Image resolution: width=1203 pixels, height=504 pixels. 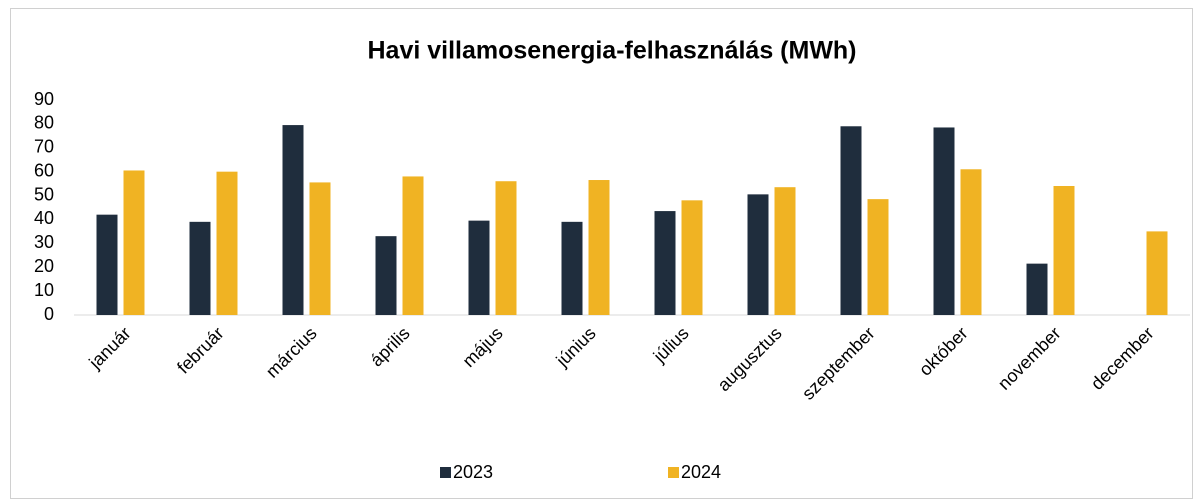 What do you see at coordinates (611, 51) in the screenshot?
I see `chart-title: Havi villamosenergia-felhasználás (MWh)` at bounding box center [611, 51].